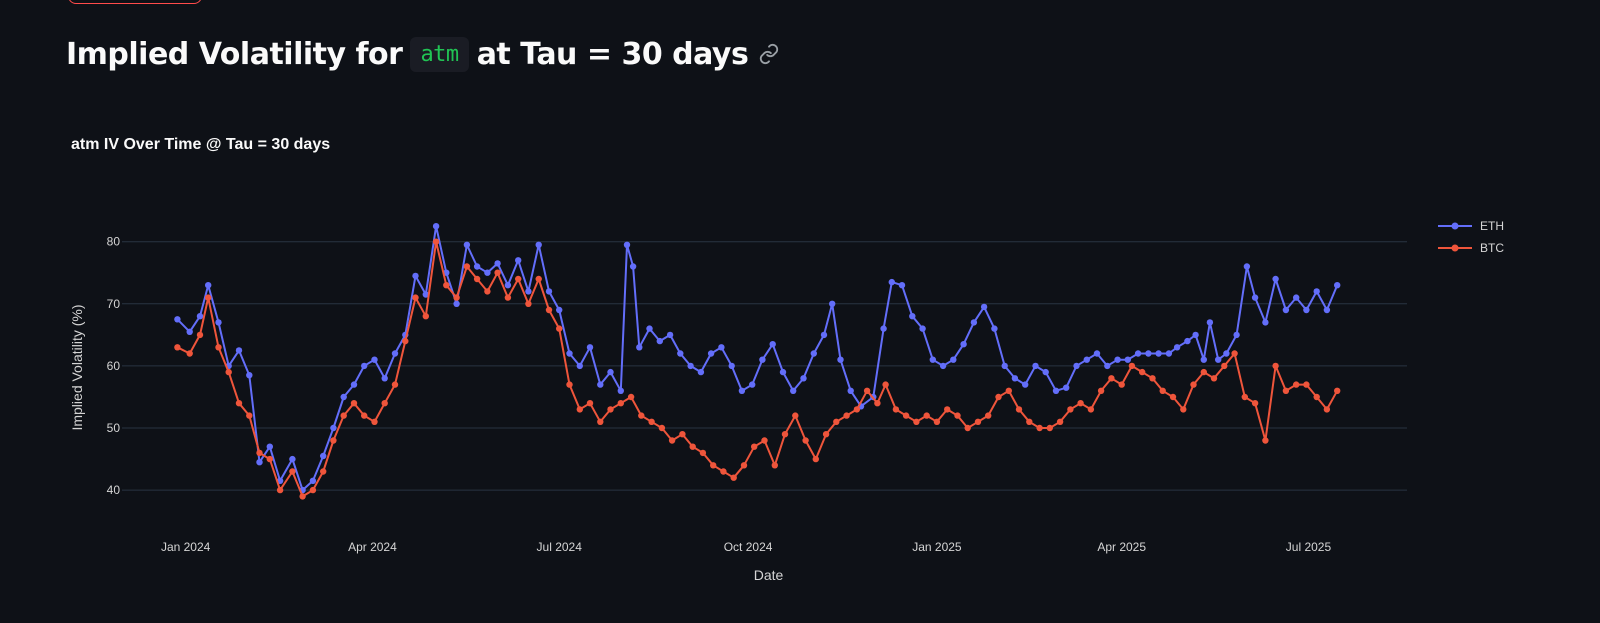  Describe the element at coordinates (114, 366) in the screenshot. I see `y-tick-label: 60` at that location.